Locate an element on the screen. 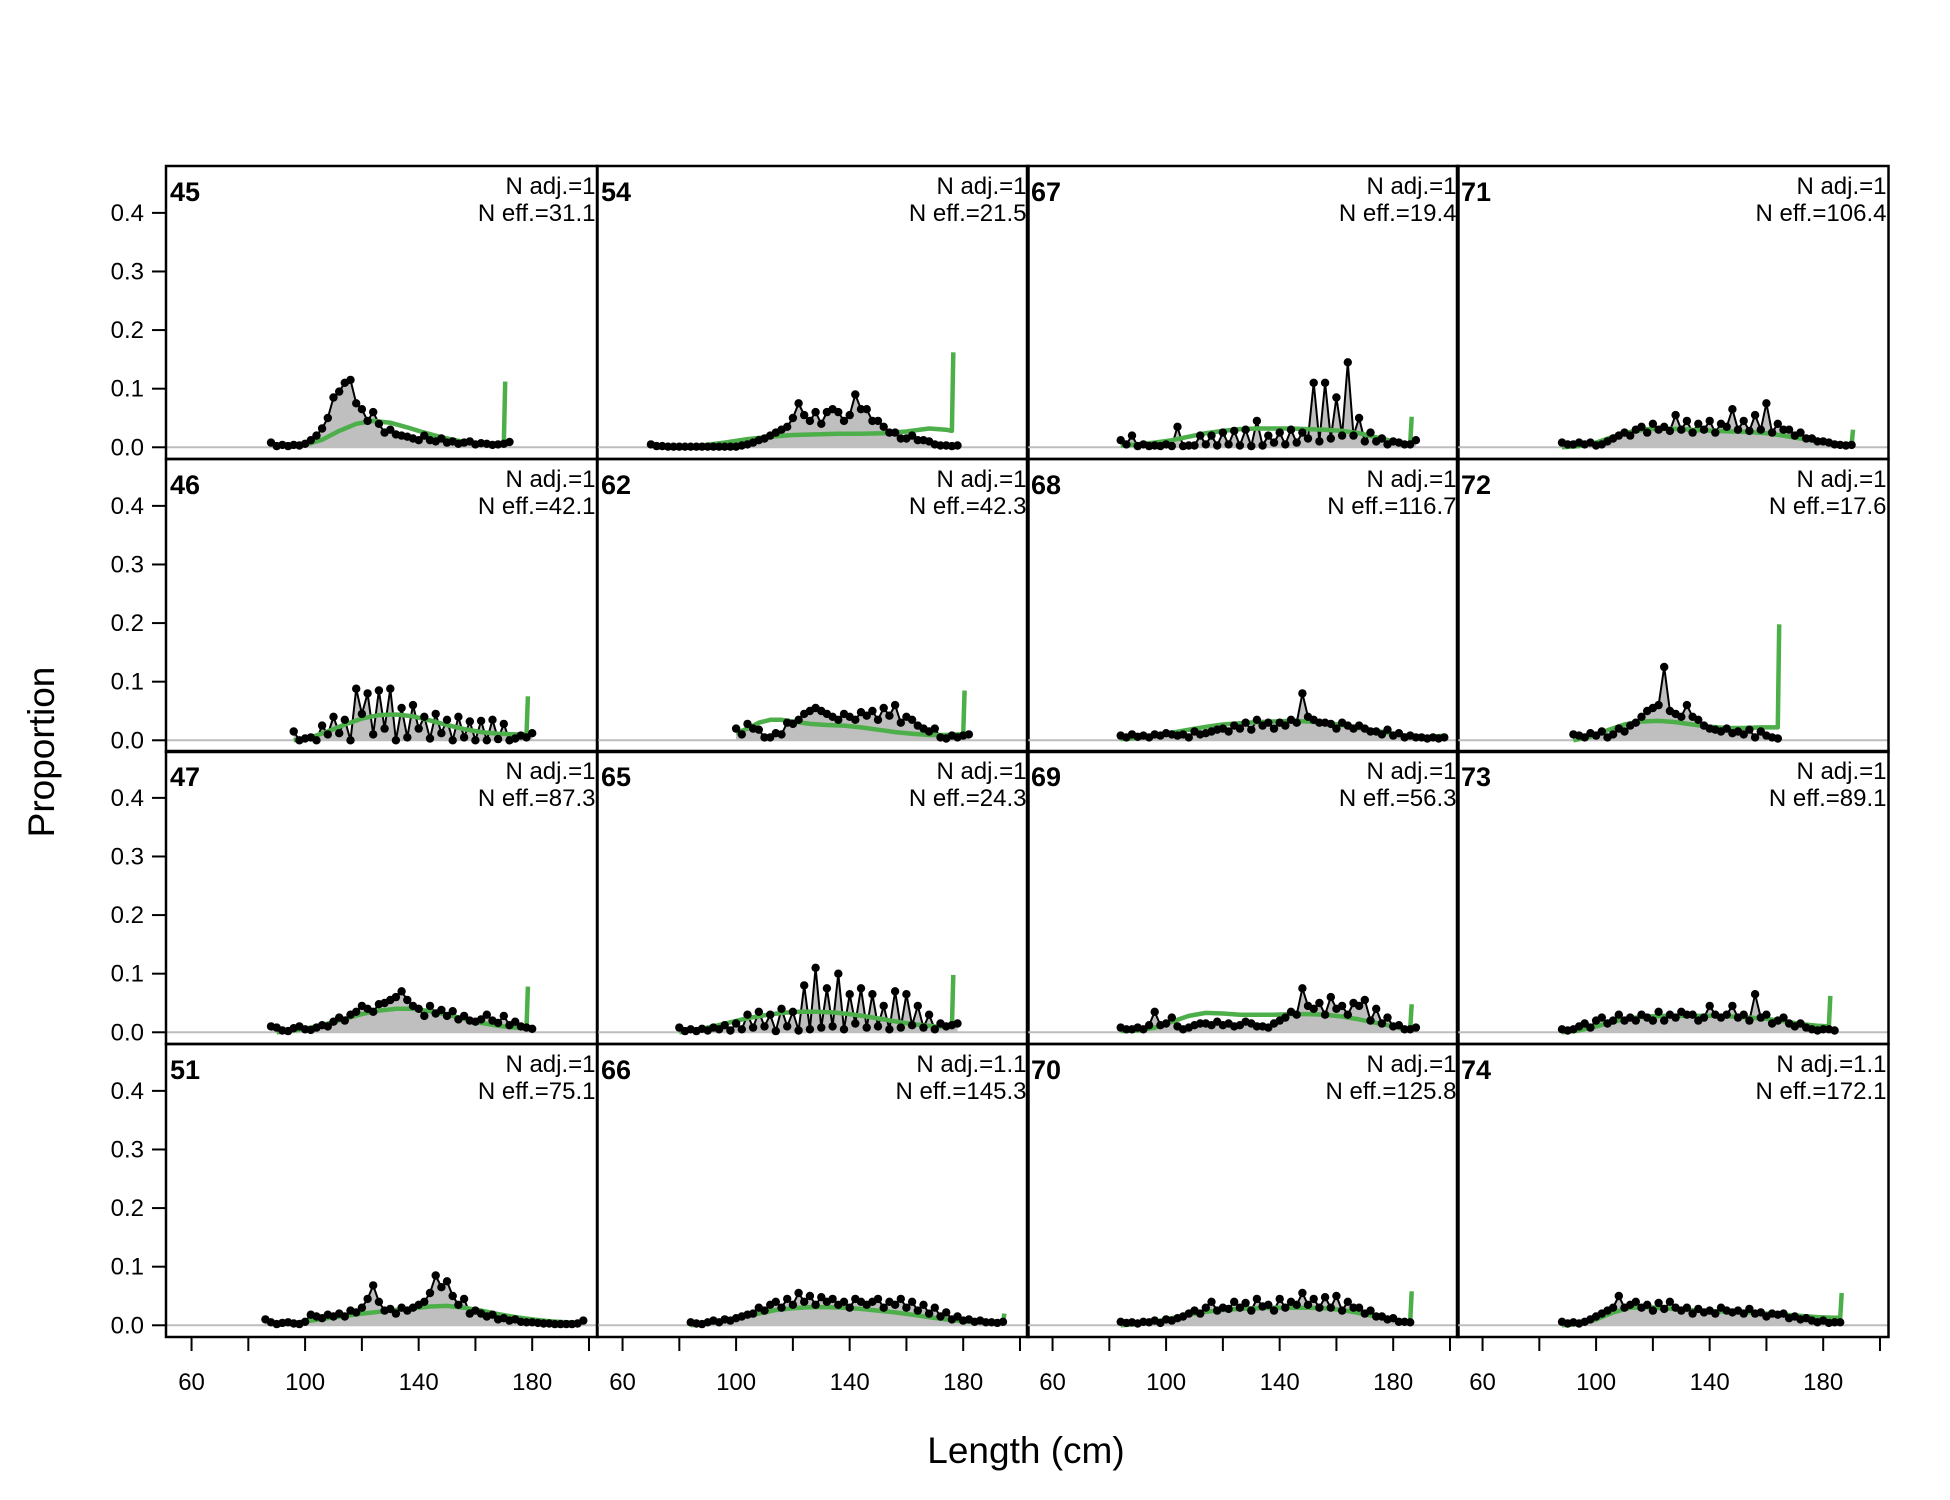 The height and width of the screenshot is (1500, 1950). y-tick-label: 0.3 is located at coordinates (127, 1149).